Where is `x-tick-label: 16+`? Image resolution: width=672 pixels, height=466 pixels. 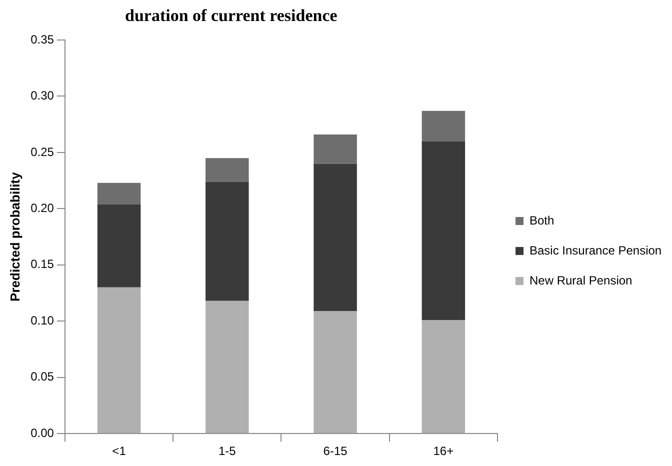 x-tick-label: 16+ is located at coordinates (443, 451).